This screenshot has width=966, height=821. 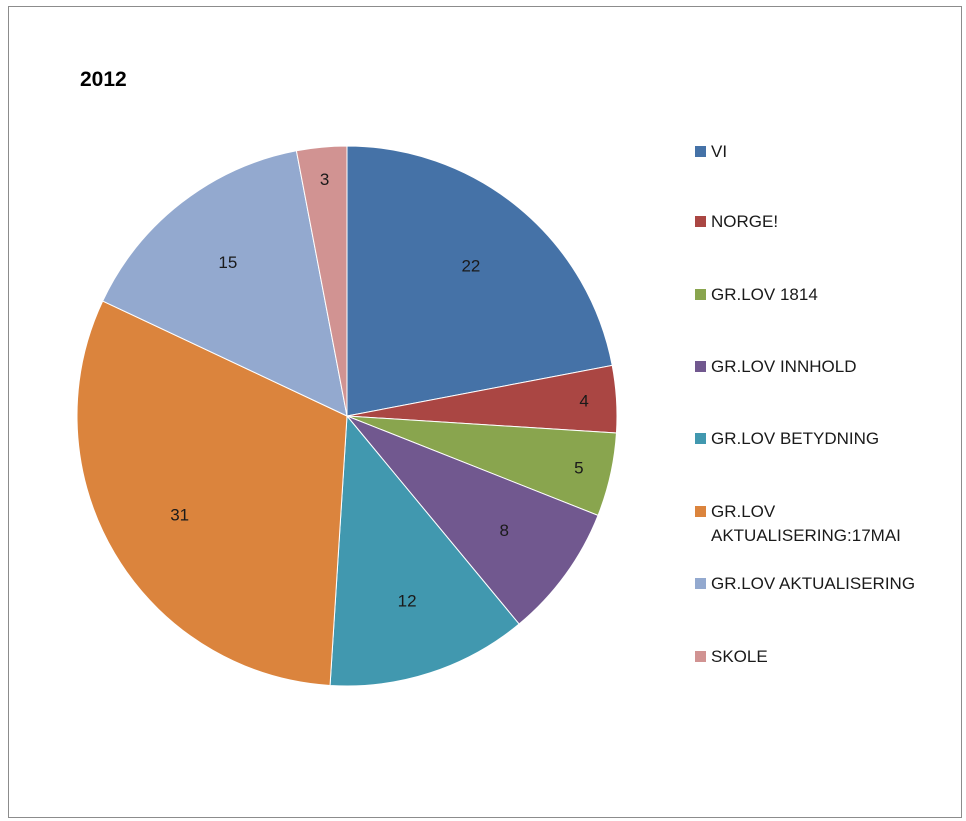 What do you see at coordinates (813, 583) in the screenshot?
I see `legend-label: GR.LOV AKTUALISERING` at bounding box center [813, 583].